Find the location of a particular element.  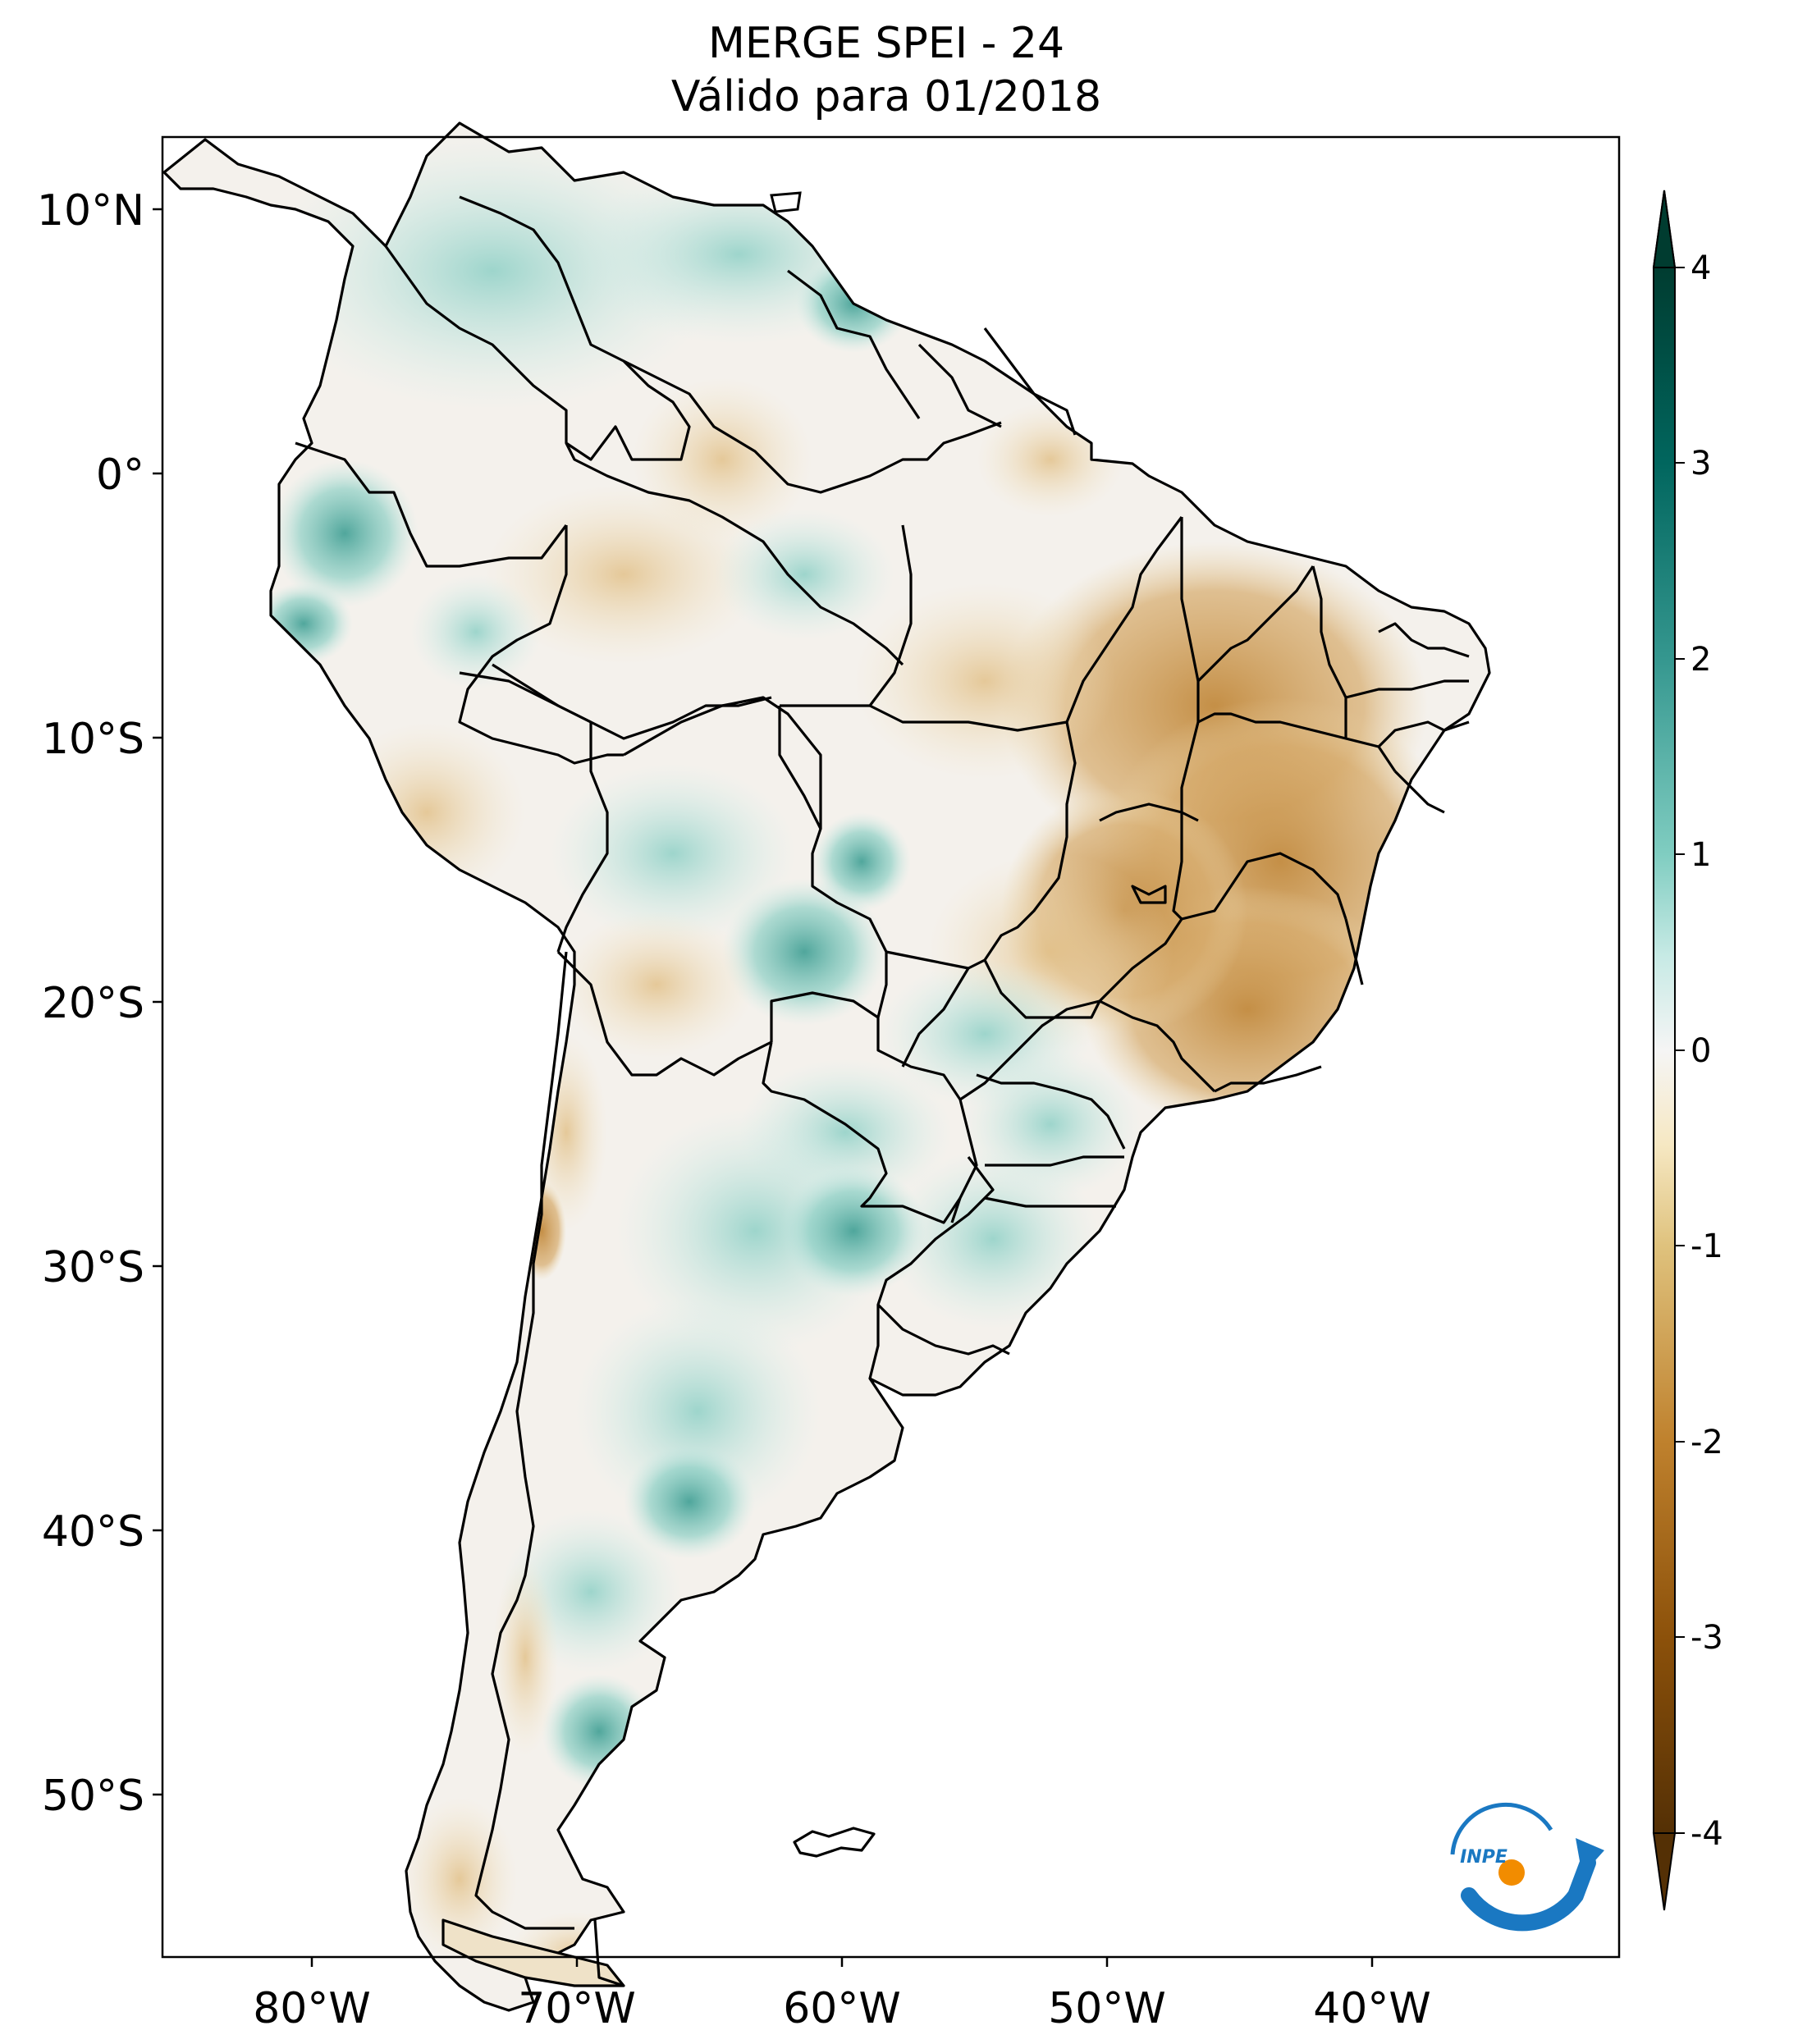

rio-grande-norte-border is located at coordinates (1424, 640).